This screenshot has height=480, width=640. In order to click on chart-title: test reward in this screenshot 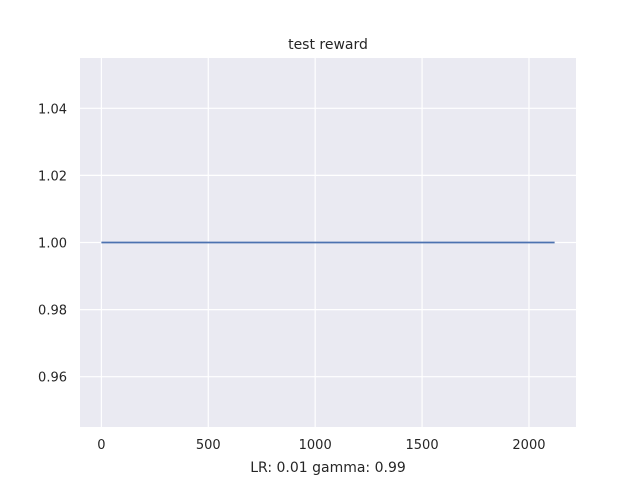, I will do `click(328, 45)`.